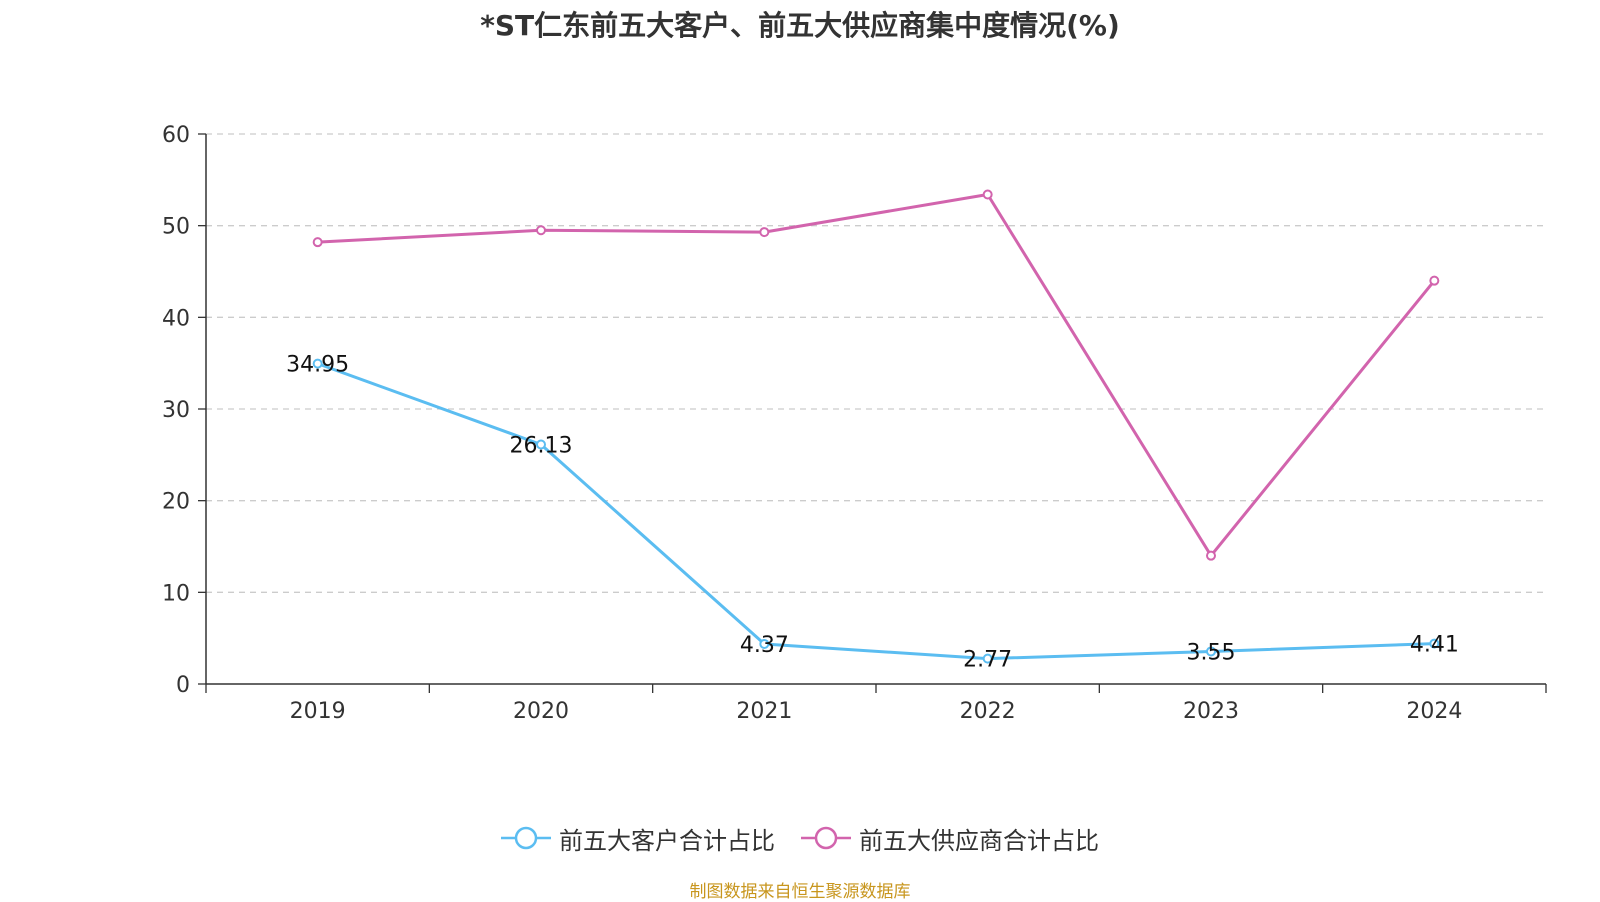  Describe the element at coordinates (988, 711) in the screenshot. I see `x-tick-label: 2022` at that location.